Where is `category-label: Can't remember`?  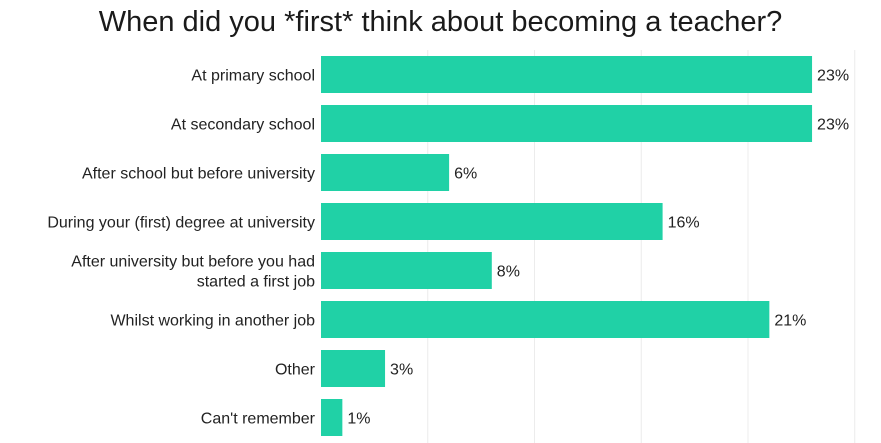
category-label: Can't remember is located at coordinates (258, 419).